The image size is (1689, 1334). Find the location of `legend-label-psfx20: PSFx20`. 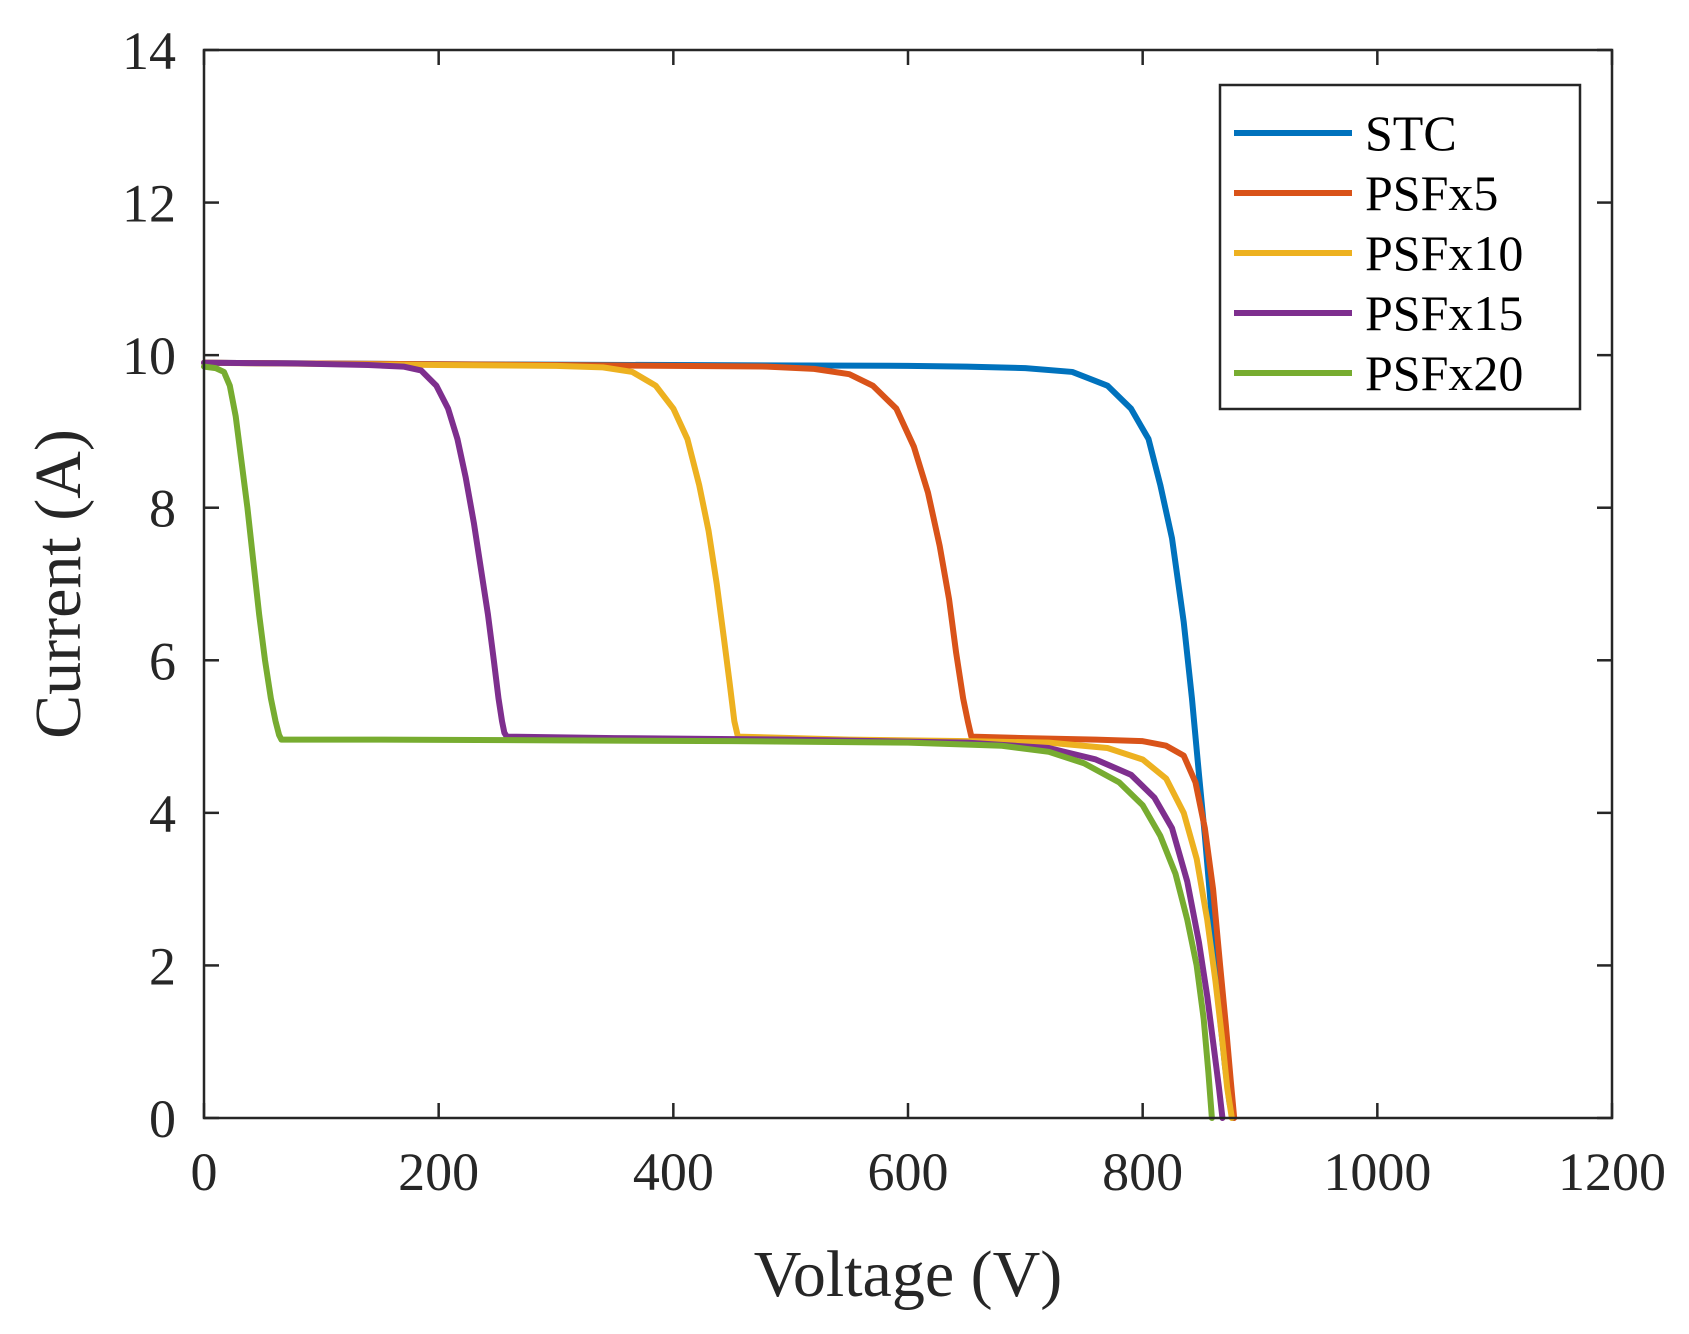

legend-label-psfx20: PSFx20 is located at coordinates (1444, 373).